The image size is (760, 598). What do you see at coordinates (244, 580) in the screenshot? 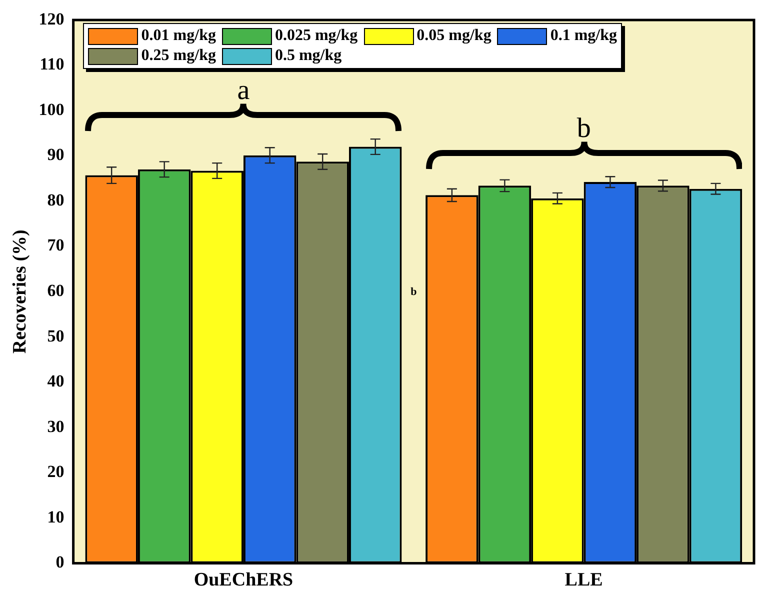
I see `x-tick-label: OuEChERS` at bounding box center [244, 580].